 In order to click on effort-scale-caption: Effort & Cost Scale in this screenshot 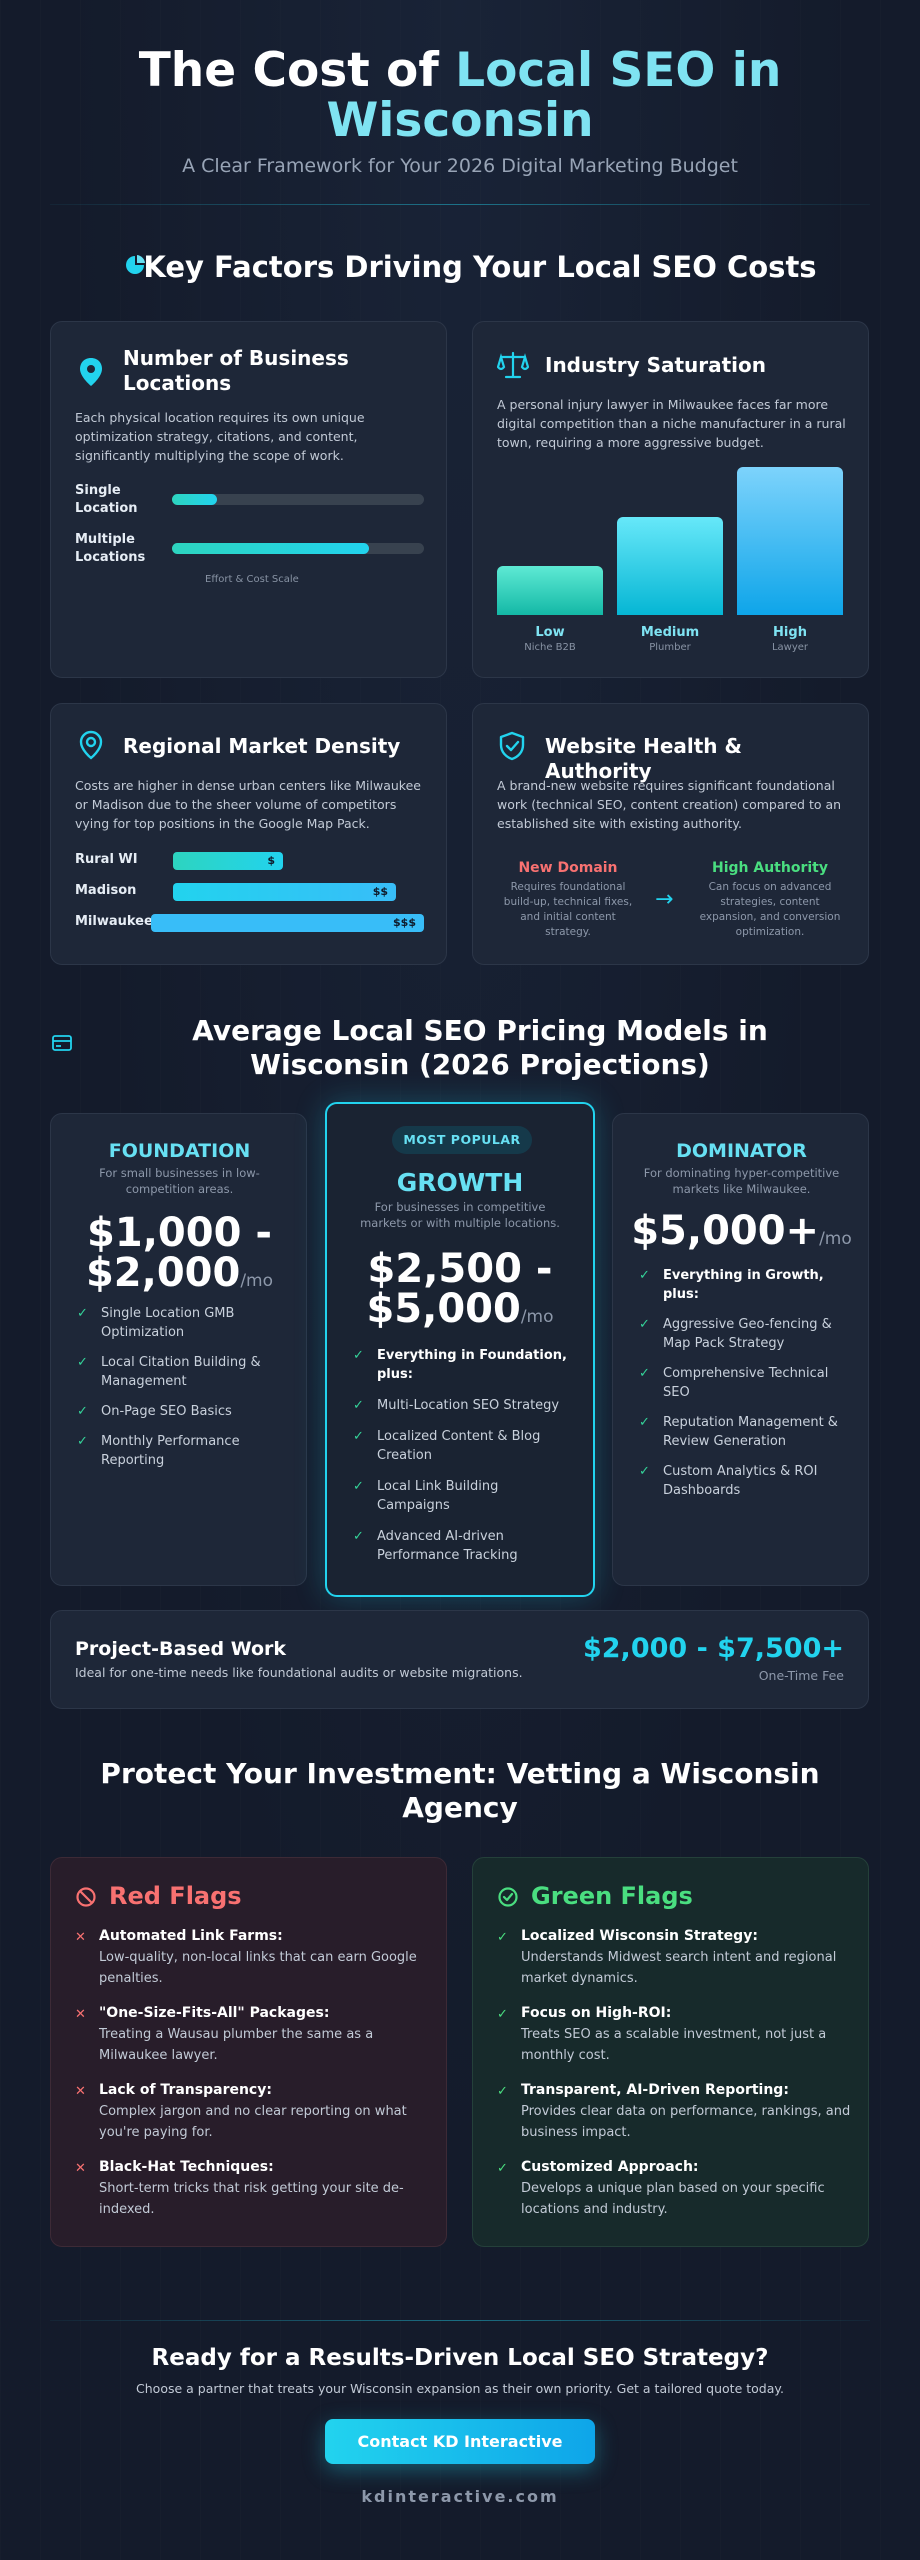, I will do `click(252, 579)`.